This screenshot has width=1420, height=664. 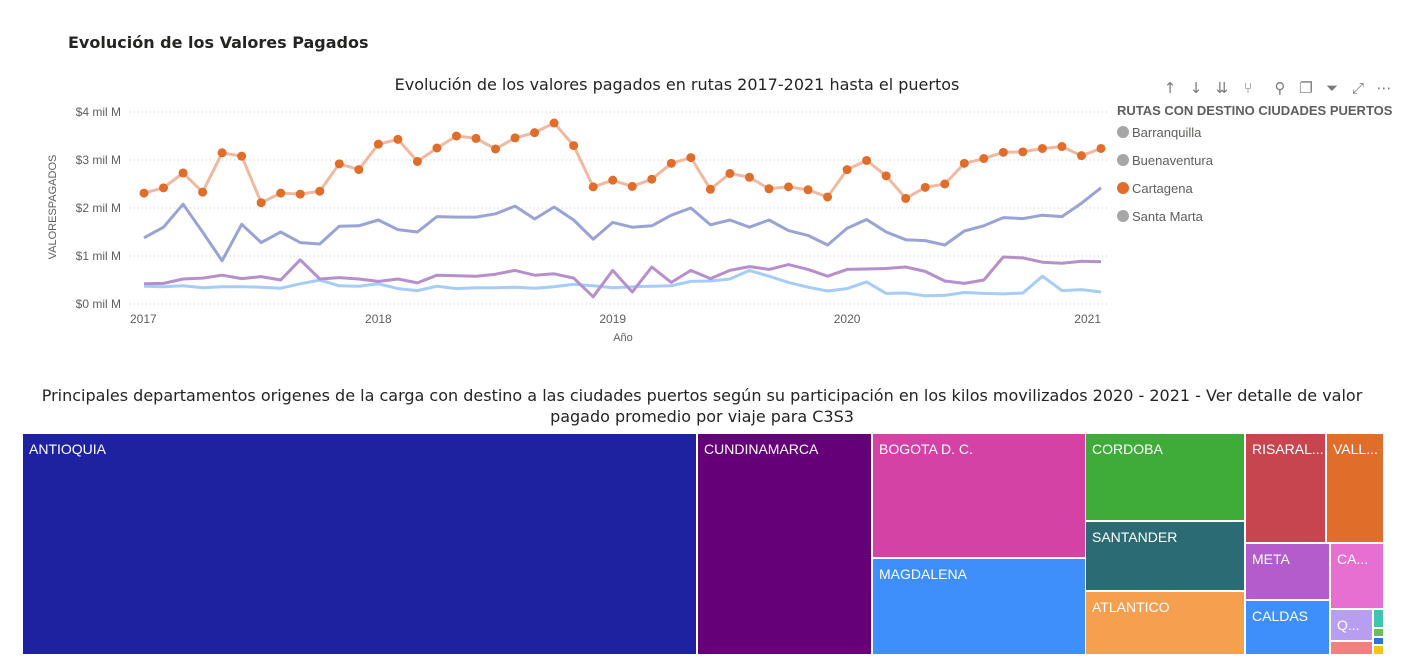 I want to click on legend-item-santa-marta: Santa Marta, so click(x=1254, y=216).